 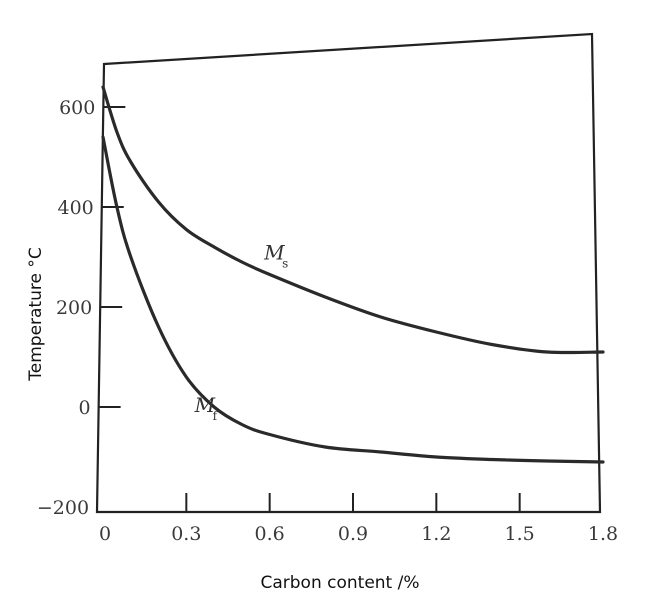 What do you see at coordinates (77, 108) in the screenshot?
I see `y-tick-label: 600` at bounding box center [77, 108].